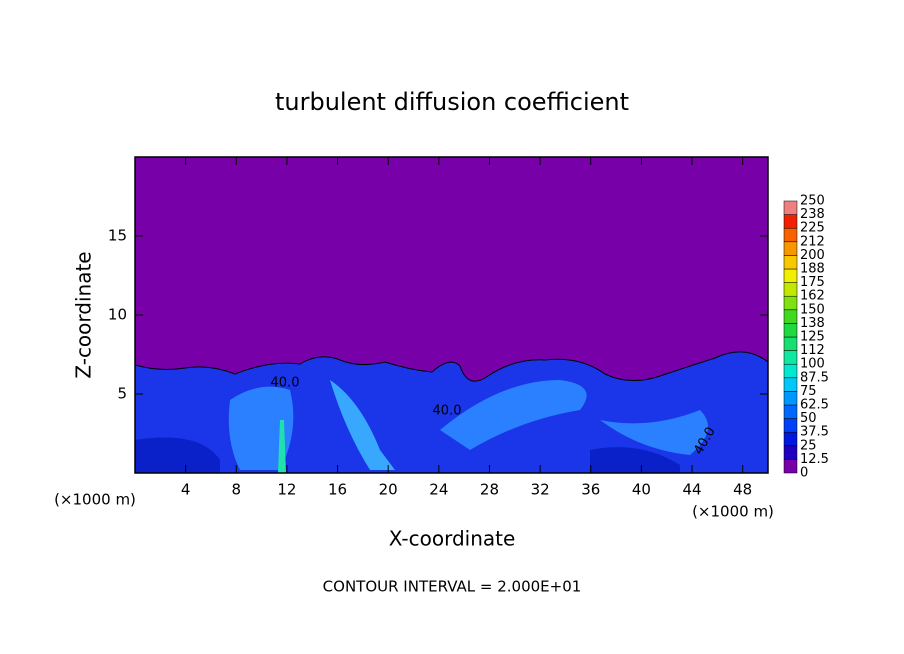  What do you see at coordinates (812, 296) in the screenshot?
I see `colorbar-label: 162` at bounding box center [812, 296].